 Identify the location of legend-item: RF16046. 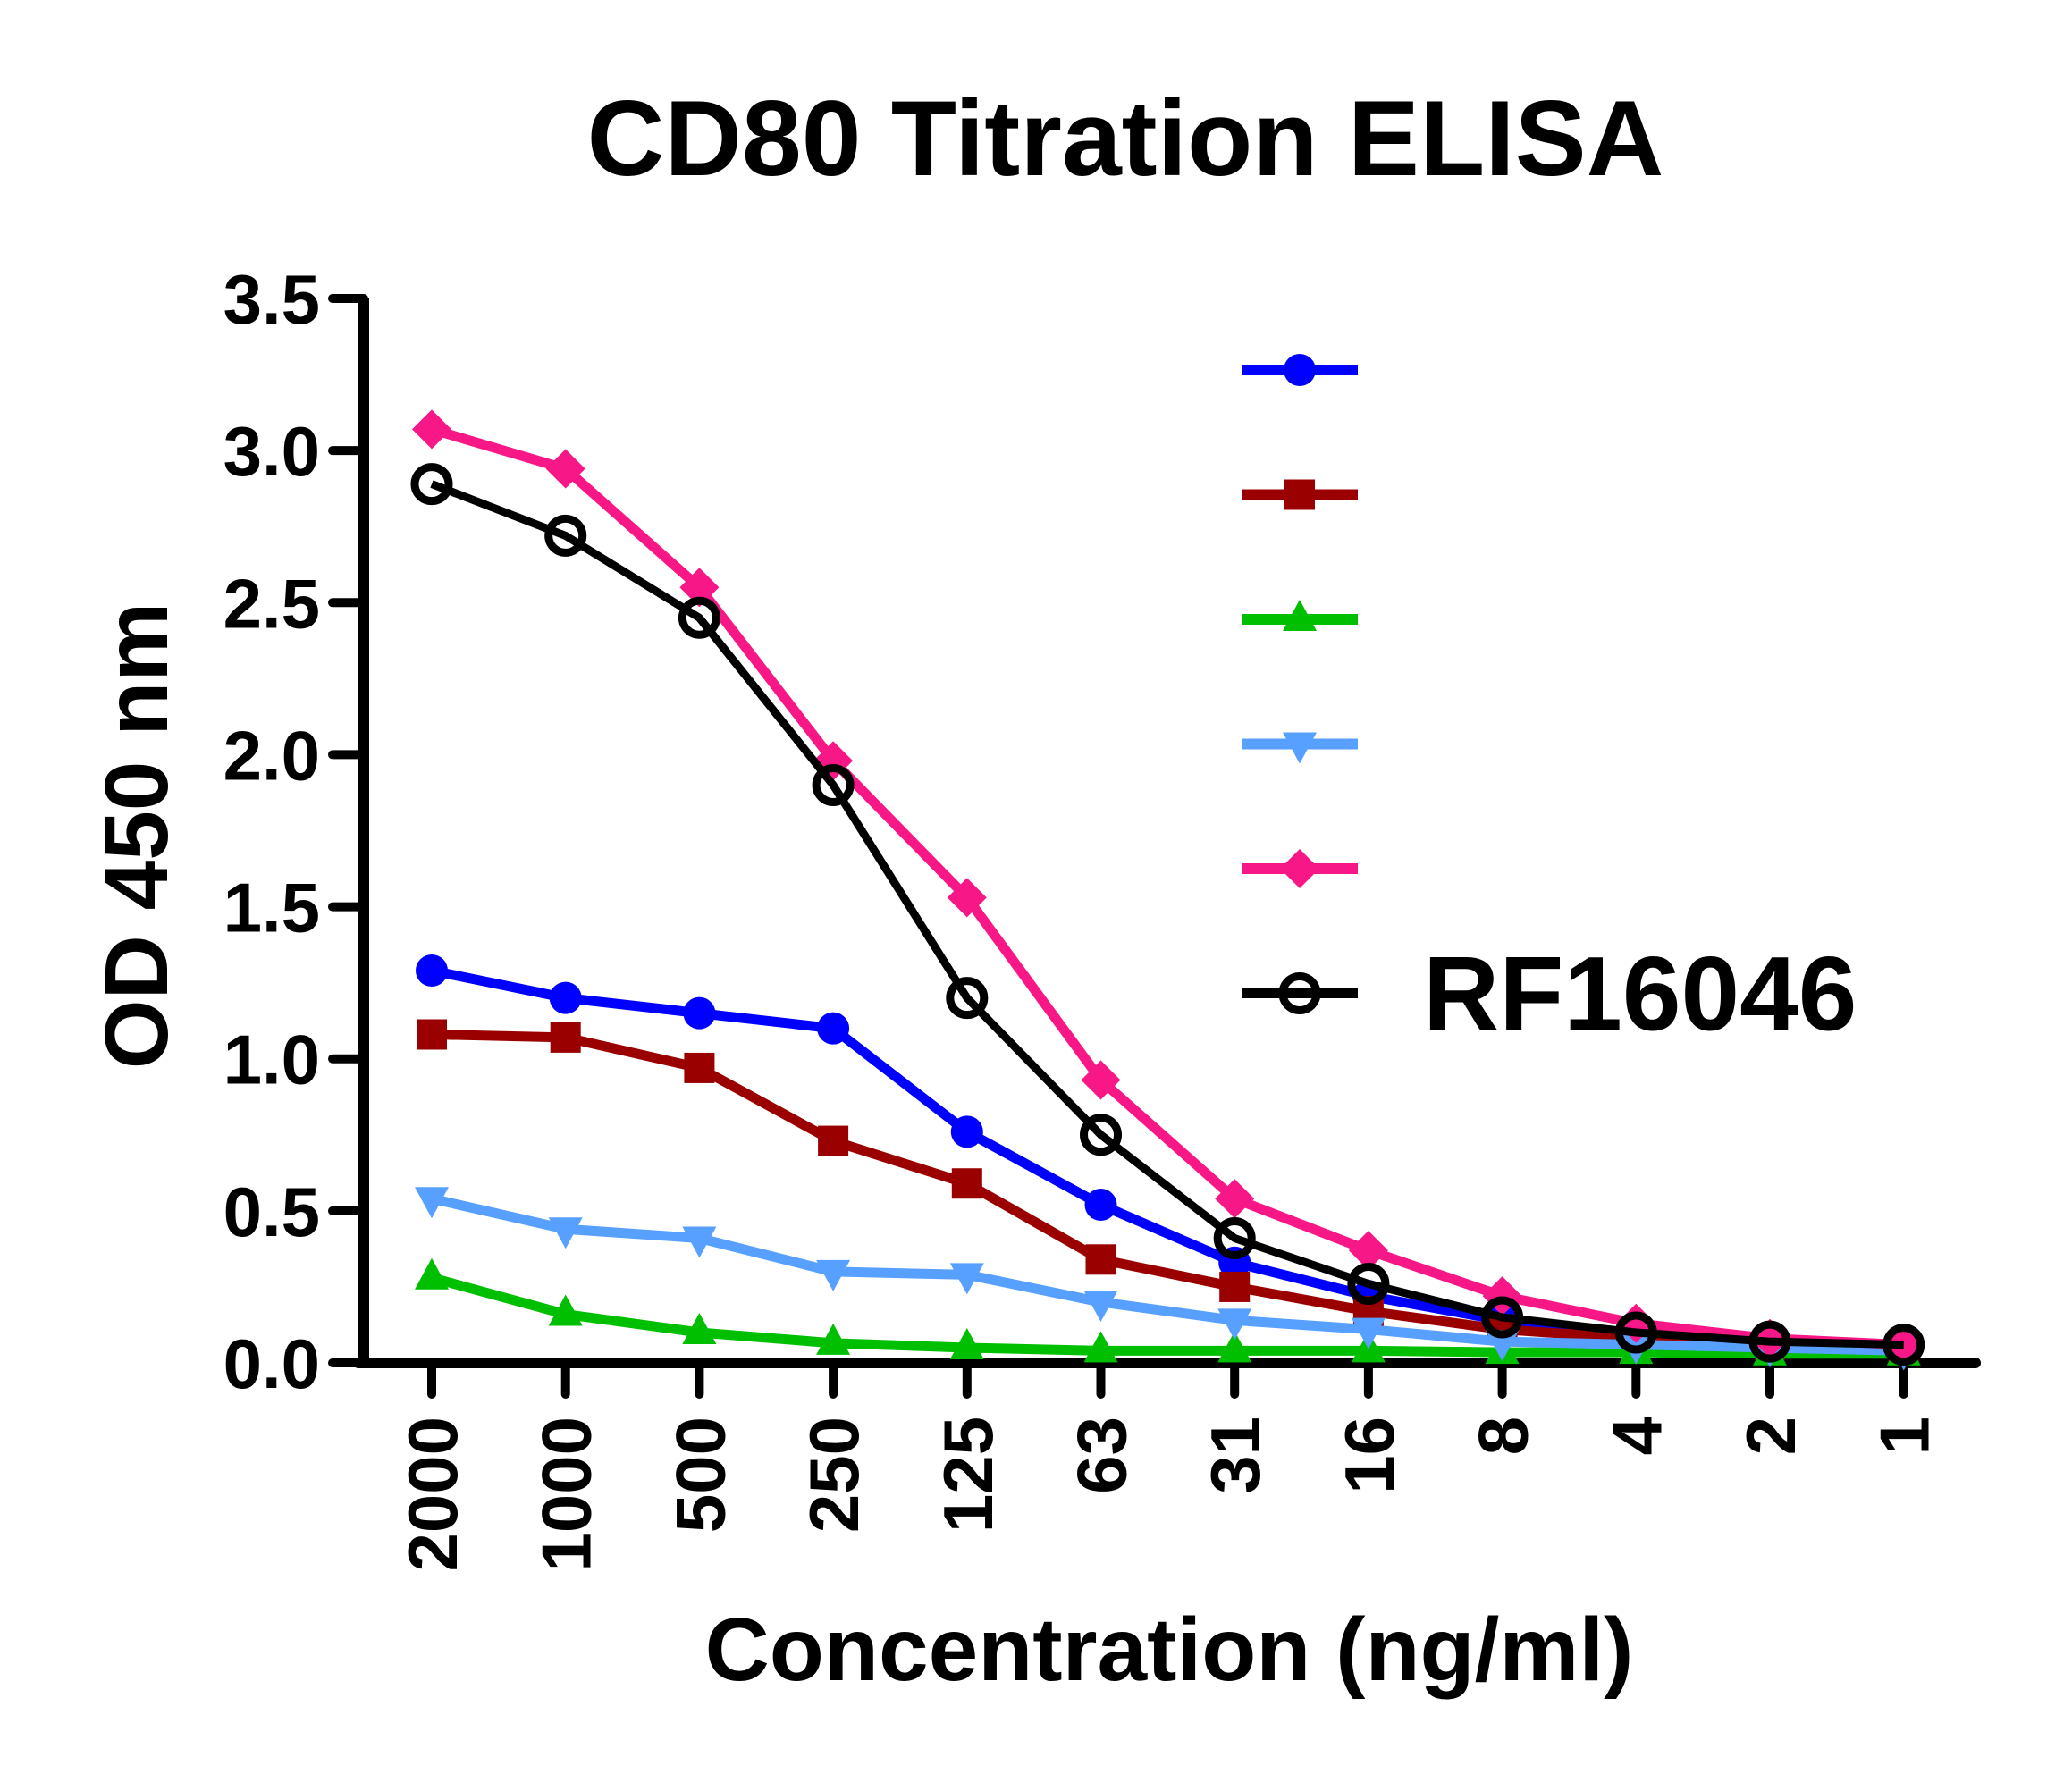
(1549, 995).